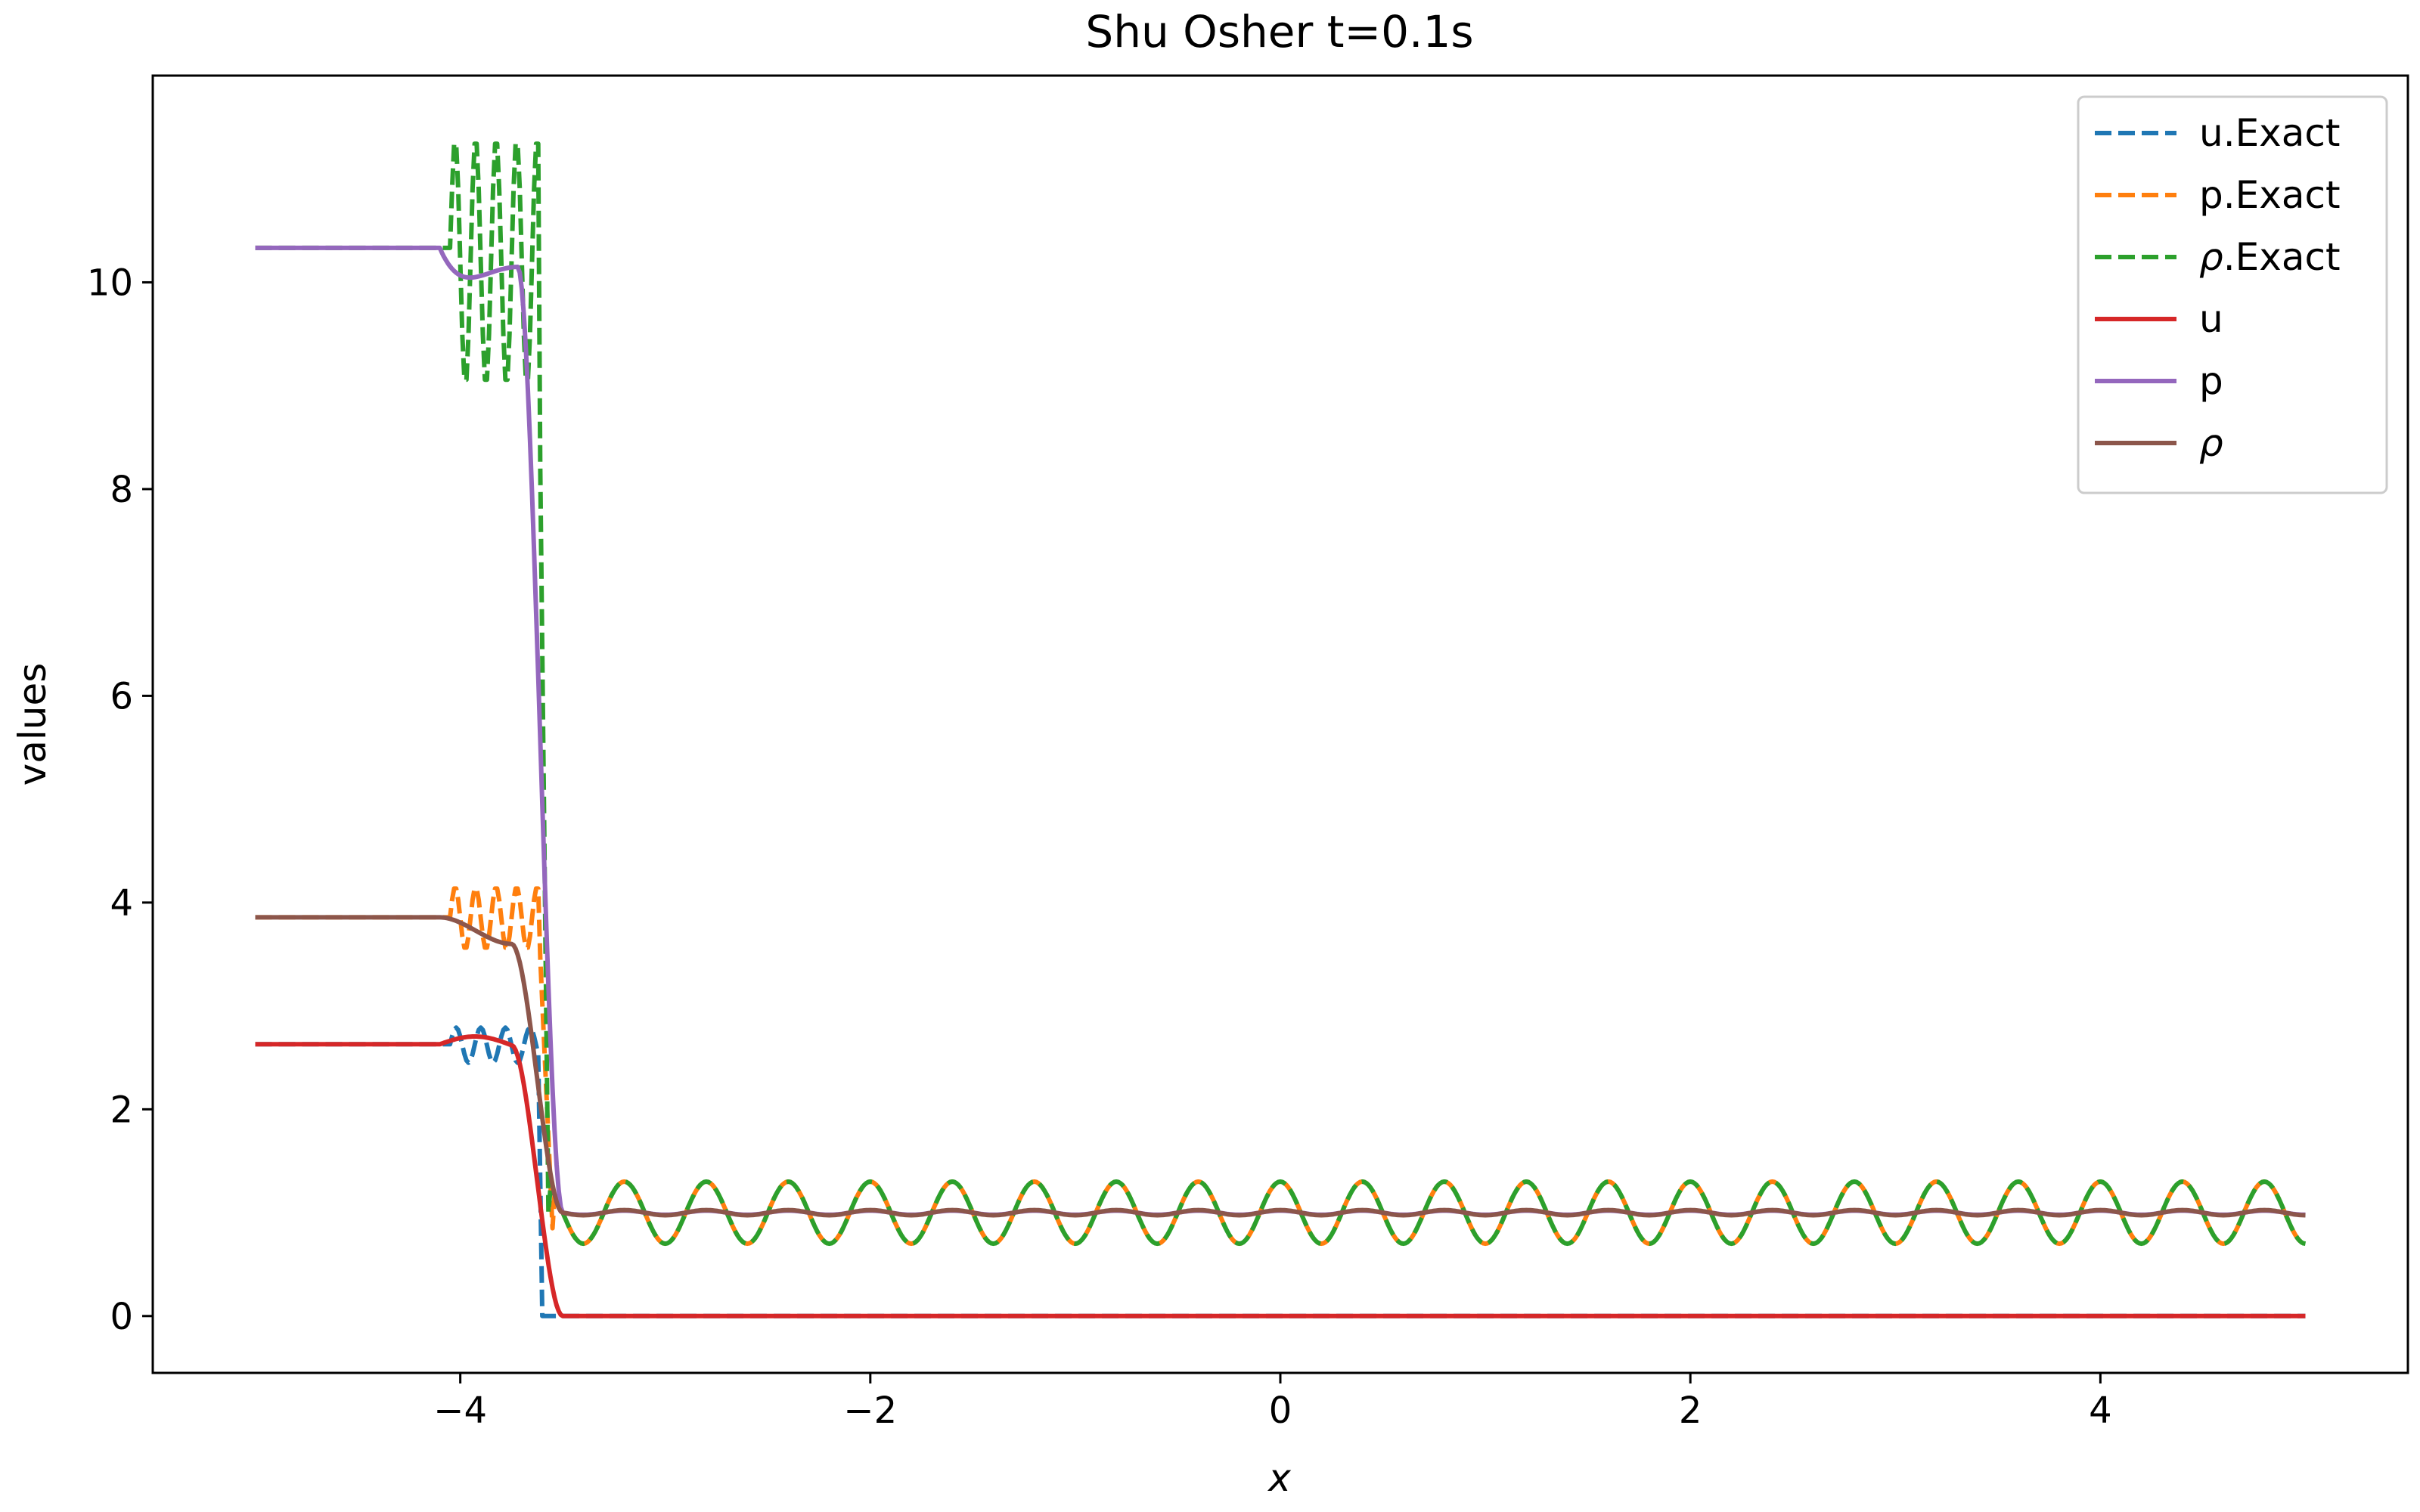 This screenshot has width=2420, height=1512. I want to click on legend-label: u, so click(2211, 319).